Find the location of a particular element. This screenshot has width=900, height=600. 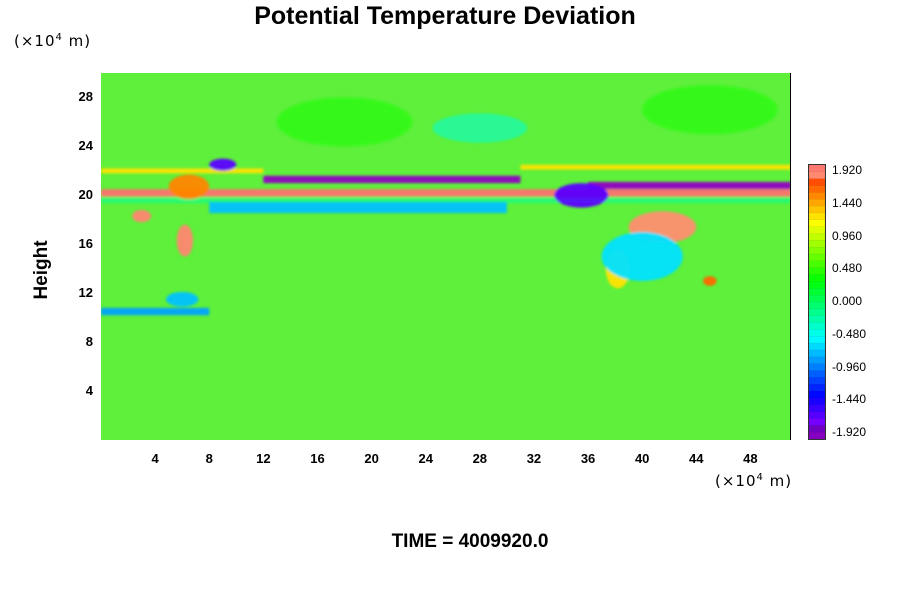

colorbar-tick-label: 0.480 is located at coordinates (847, 268).